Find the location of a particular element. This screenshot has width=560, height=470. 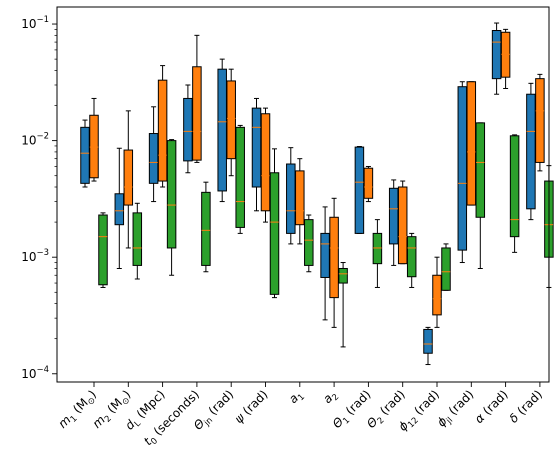

x-tick-label: a2 is located at coordinates (330, 397).